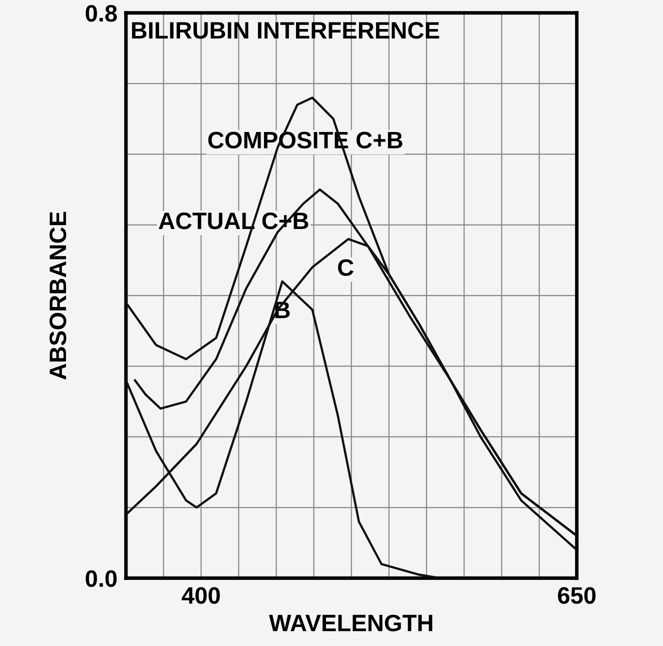 This screenshot has width=663, height=646. I want to click on y-axis-title: ABSORBANCE, so click(58, 296).